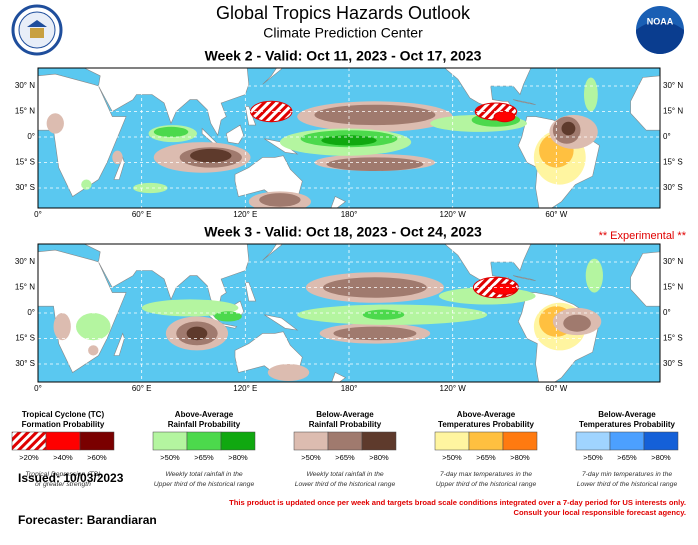 This screenshot has width=698, height=545. I want to click on issued: Issued: 10/03/2023, so click(71, 478).